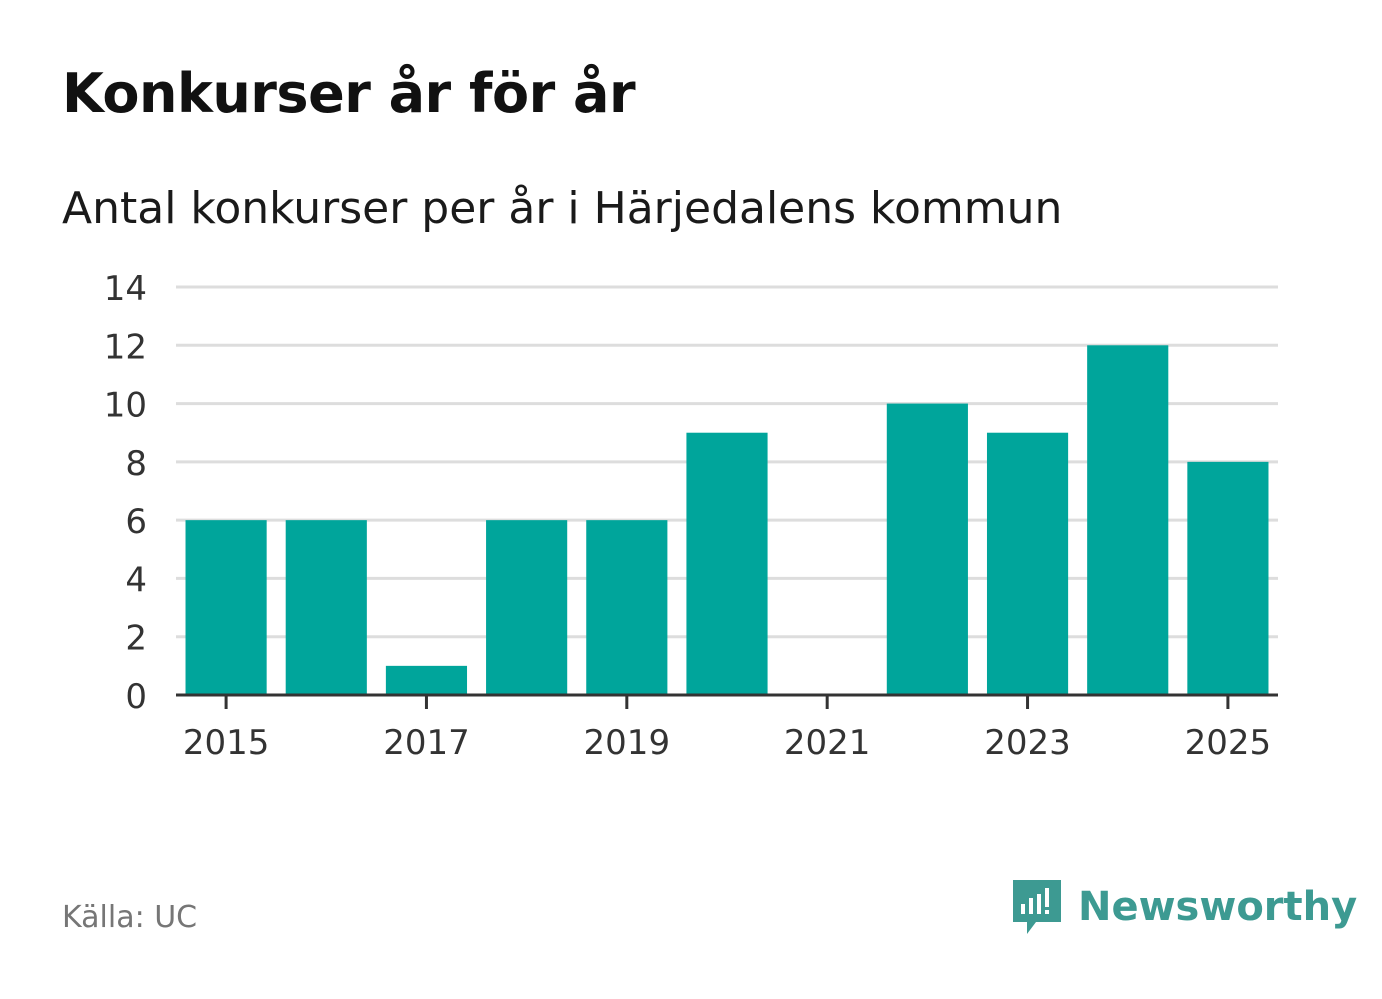  What do you see at coordinates (130, 917) in the screenshot?
I see `source-note: Källa: UC` at bounding box center [130, 917].